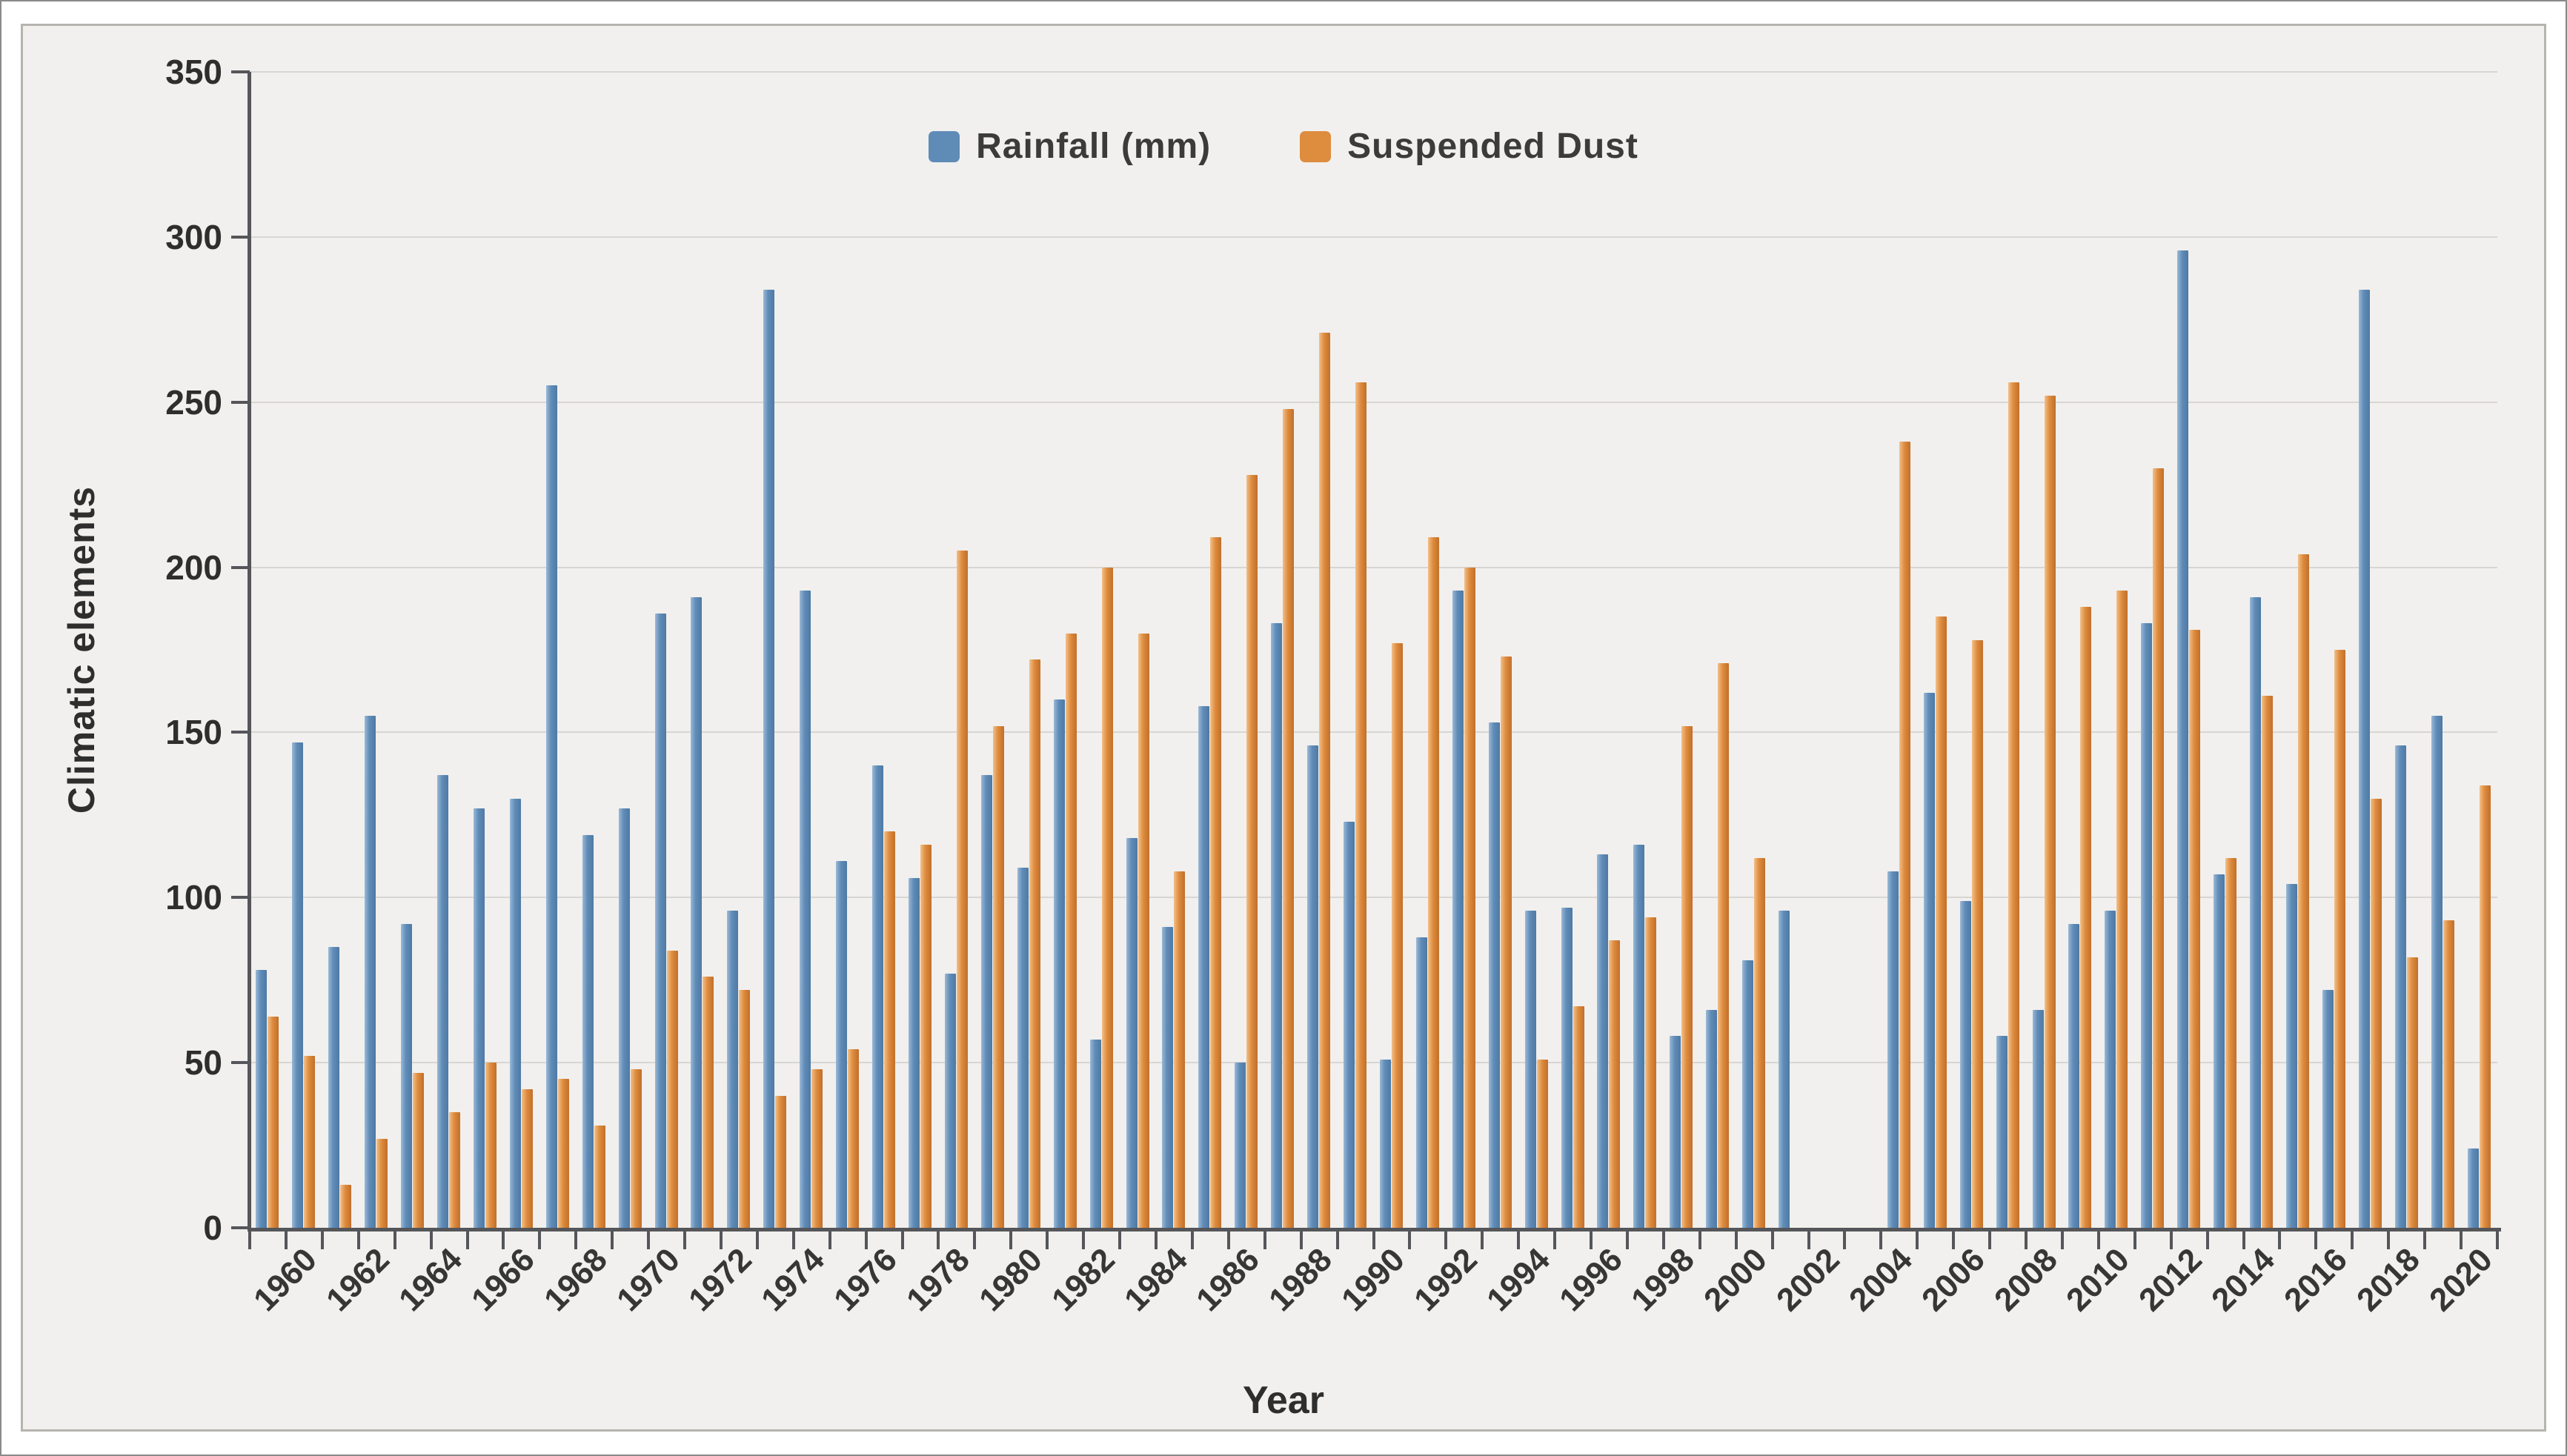 The image size is (2567, 1456). I want to click on y-tick-label-300: 300, so click(193, 236).